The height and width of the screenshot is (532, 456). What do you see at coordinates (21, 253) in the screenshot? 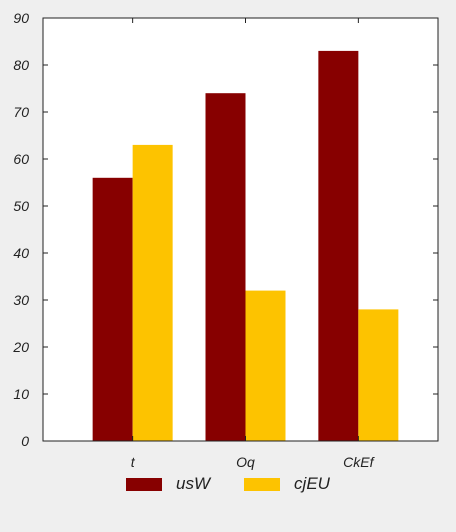
I see `y-tick-label-40: 40` at bounding box center [21, 253].